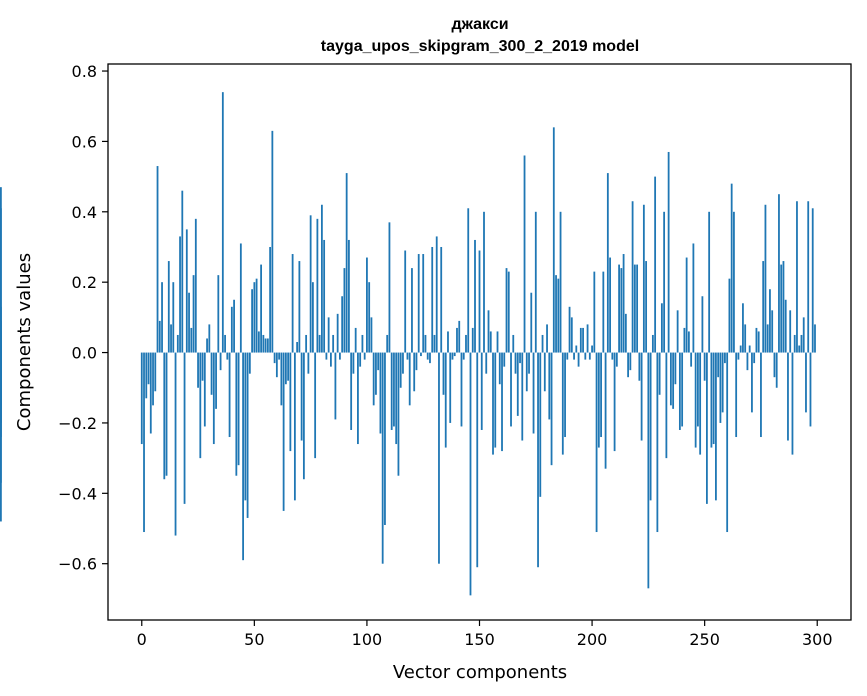 The width and height of the screenshot is (867, 696). What do you see at coordinates (142, 639) in the screenshot?
I see `x-tick-label: 0` at bounding box center [142, 639].